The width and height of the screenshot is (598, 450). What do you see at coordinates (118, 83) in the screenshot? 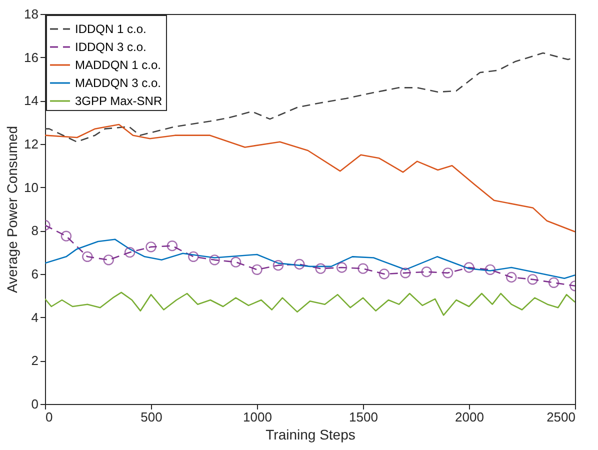
I see `legend-label: MADDQN 3 c.o.` at bounding box center [118, 83].